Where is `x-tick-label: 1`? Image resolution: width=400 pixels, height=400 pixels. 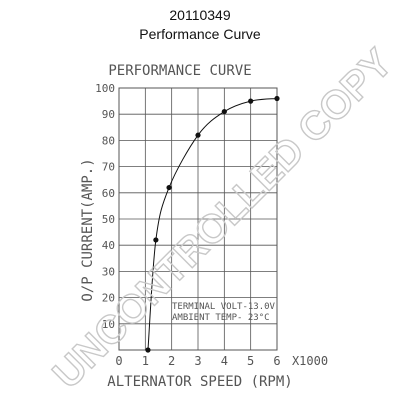
x-tick-label: 1 is located at coordinates (145, 361).